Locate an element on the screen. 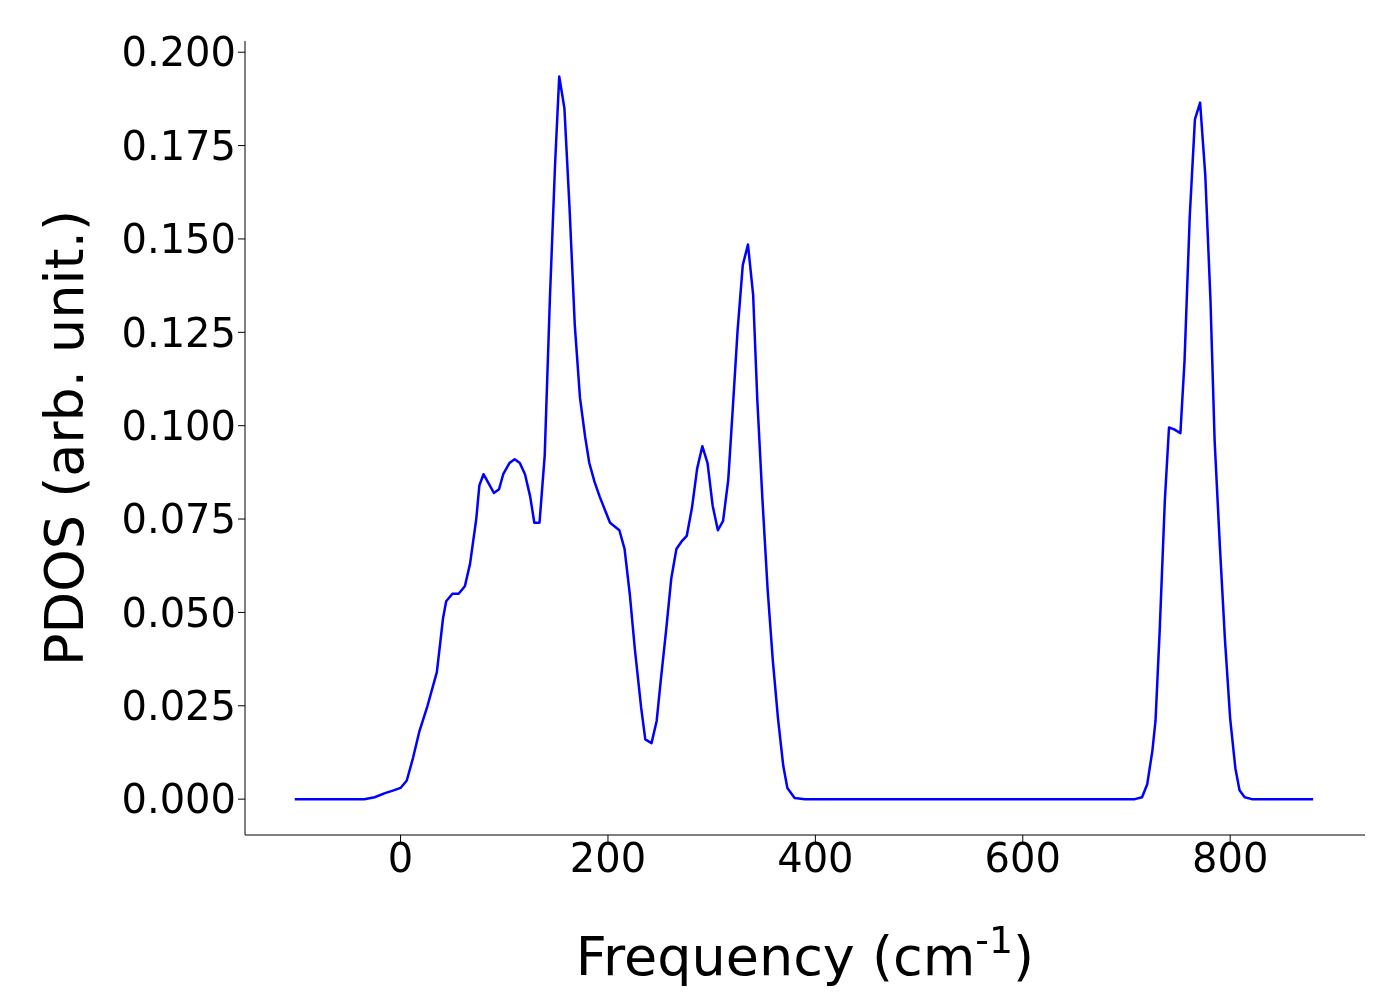 The height and width of the screenshot is (1000, 1400). x-axis-title: Frequency (cm$^{-1}$) is located at coordinates (805, 953).